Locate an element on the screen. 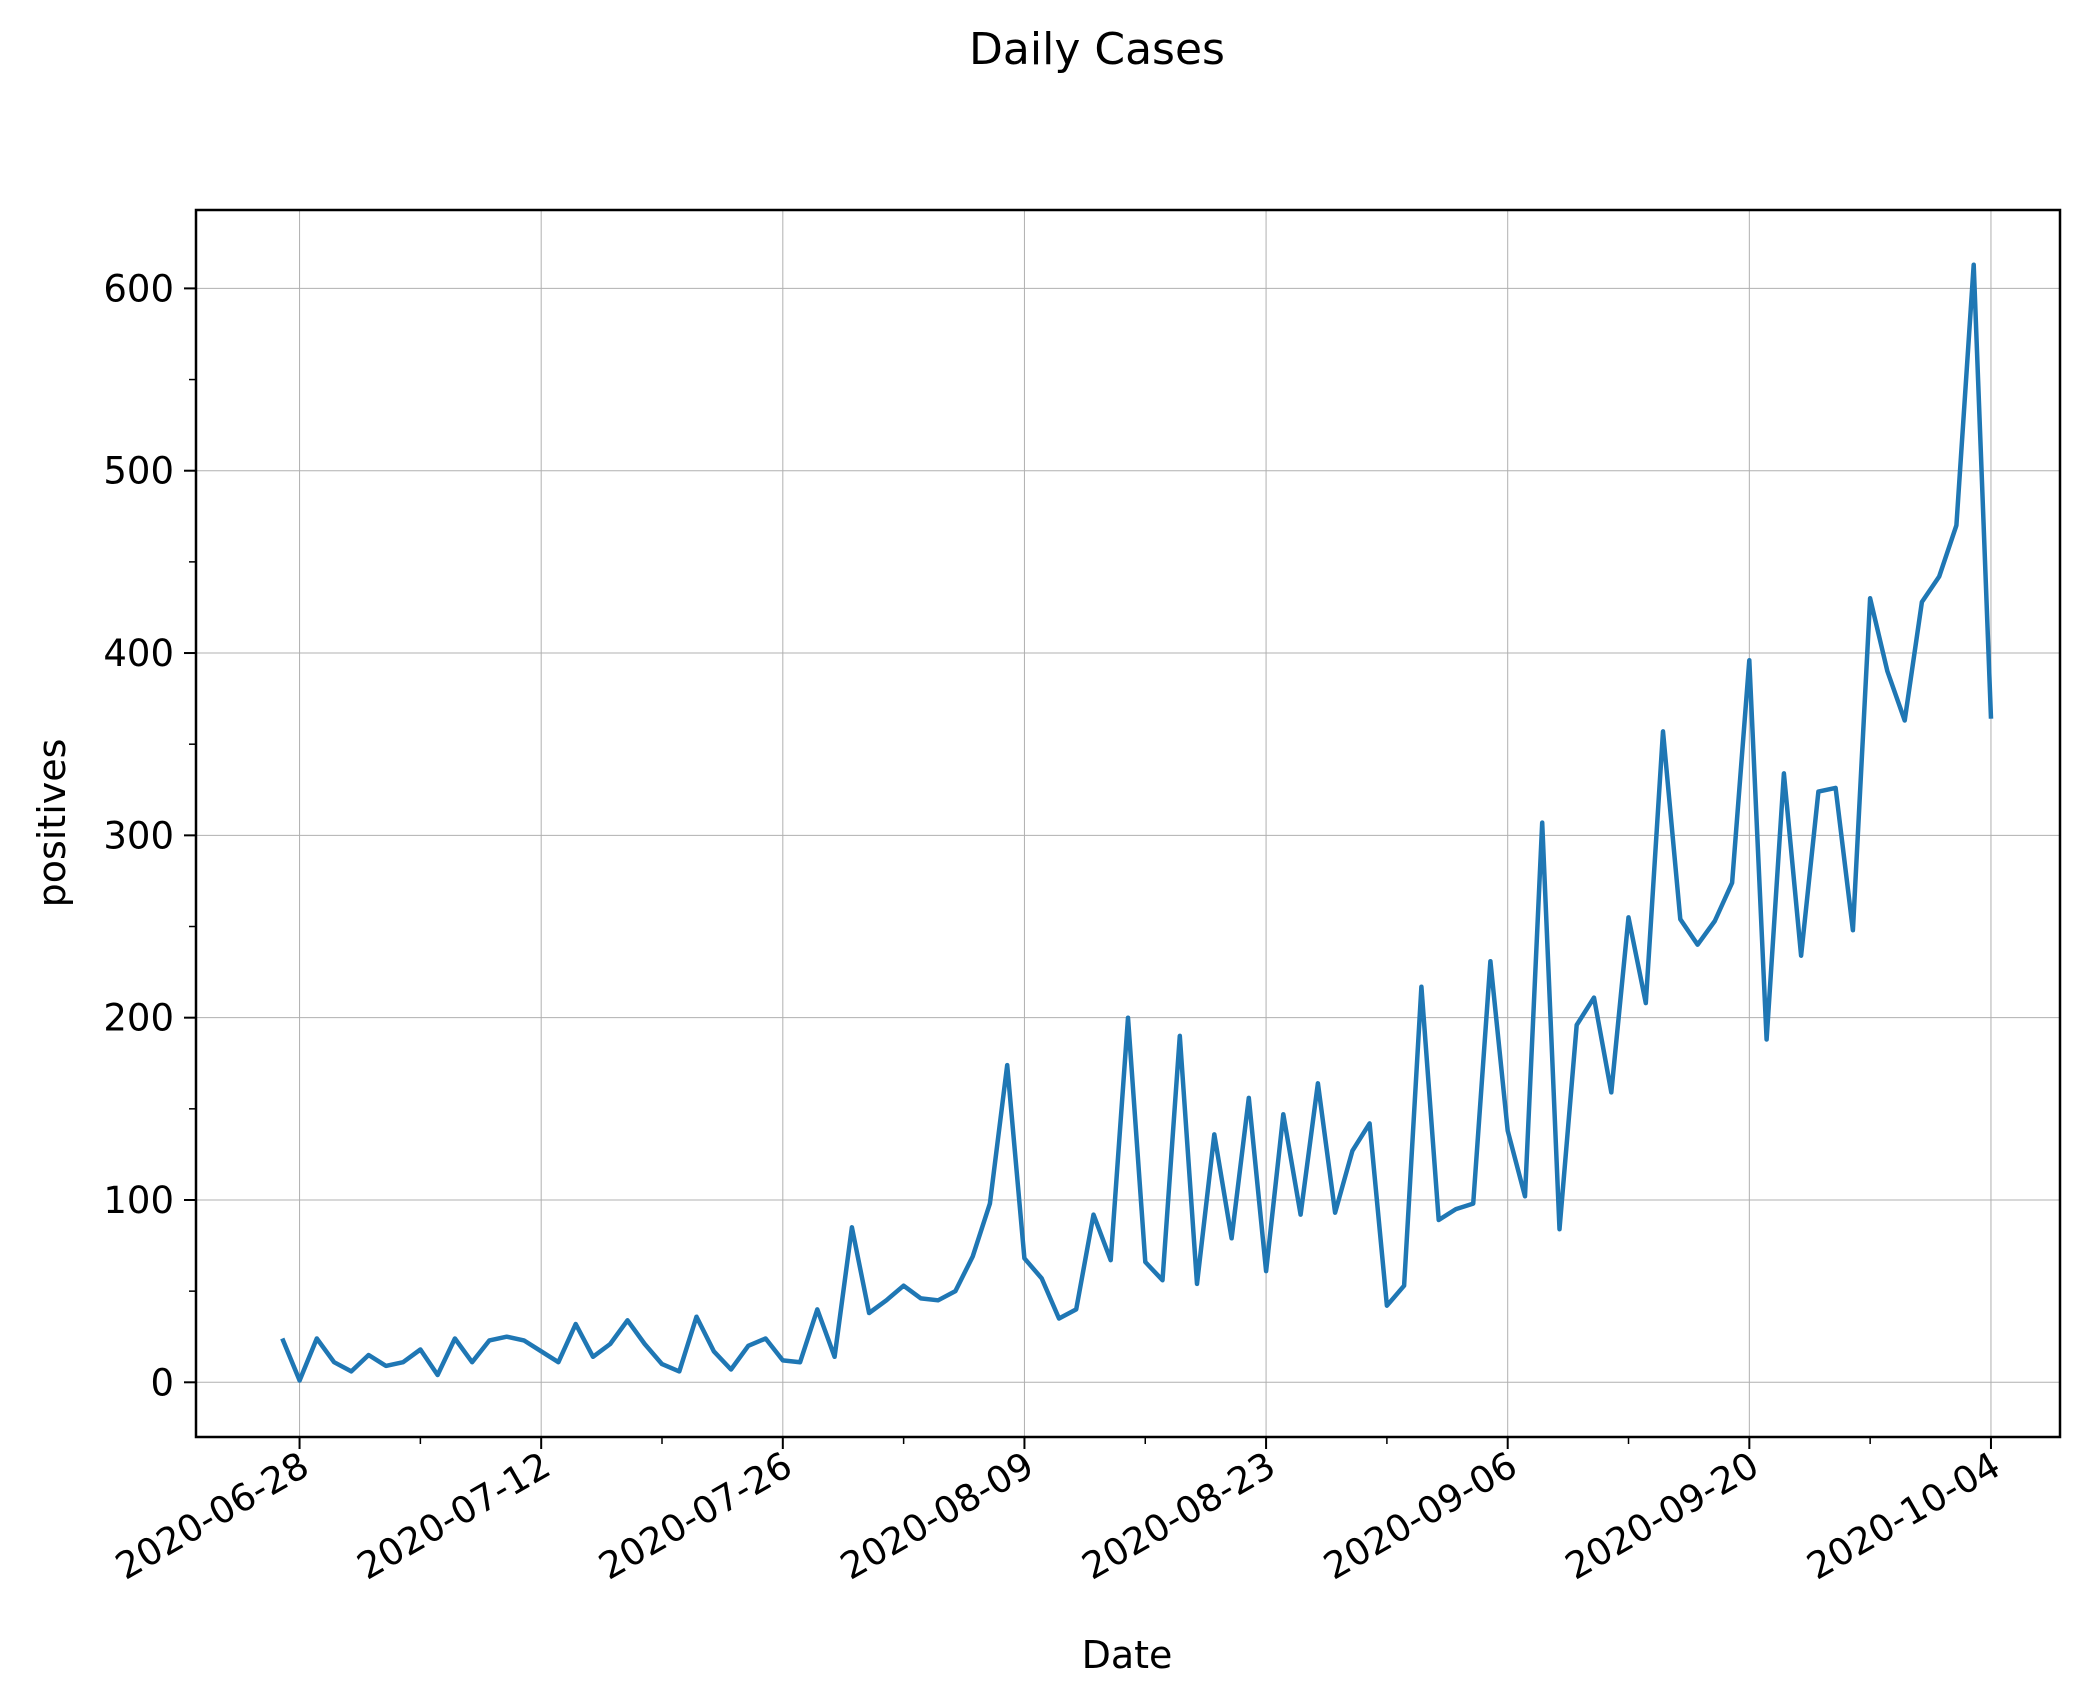 The width and height of the screenshot is (2085, 1705). y-axis-label: positives is located at coordinates (52, 823).